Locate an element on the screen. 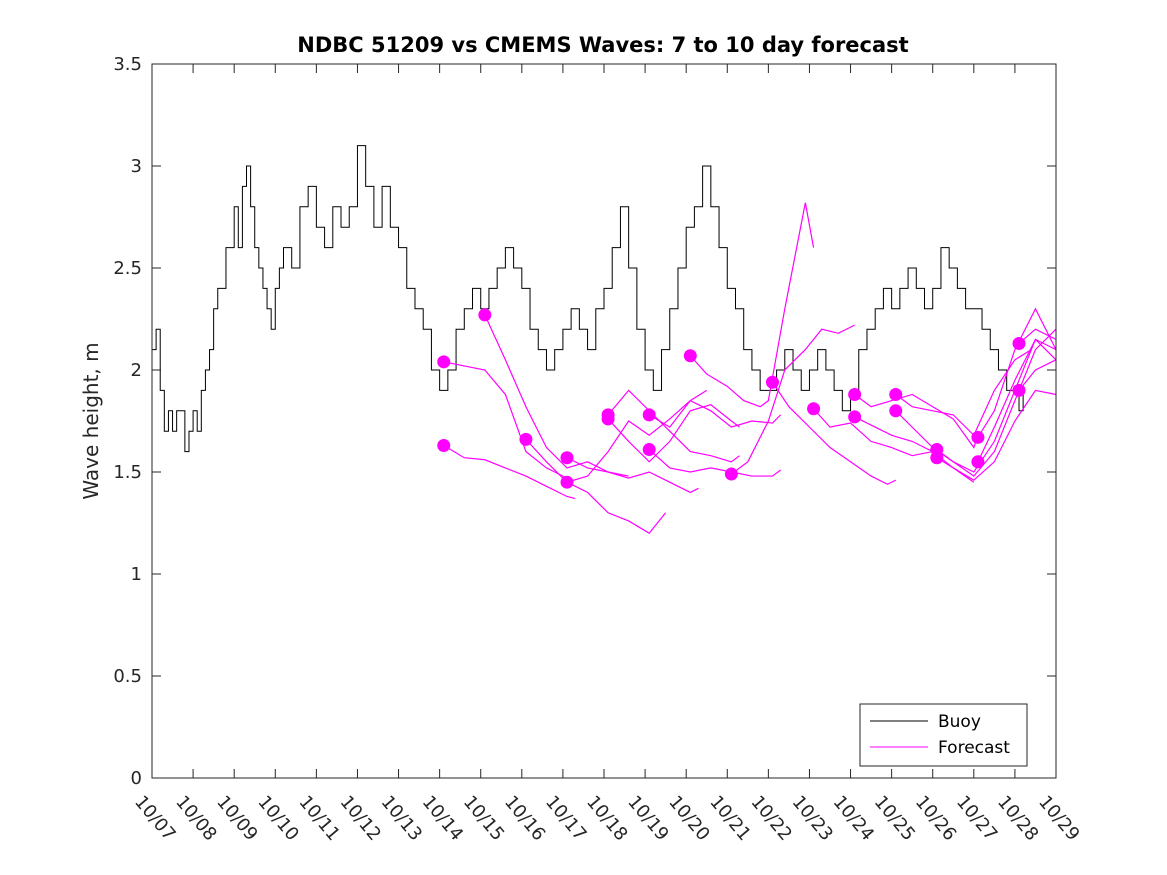 This screenshot has height=875, width=1167. x-tick-label: 10/29 is located at coordinates (1058, 818).